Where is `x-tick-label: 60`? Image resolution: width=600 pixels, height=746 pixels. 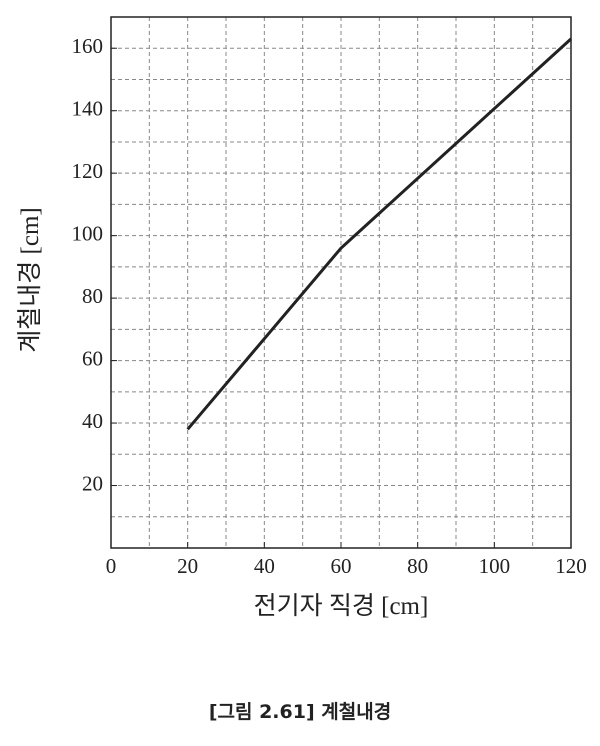
x-tick-label: 60 is located at coordinates (341, 566).